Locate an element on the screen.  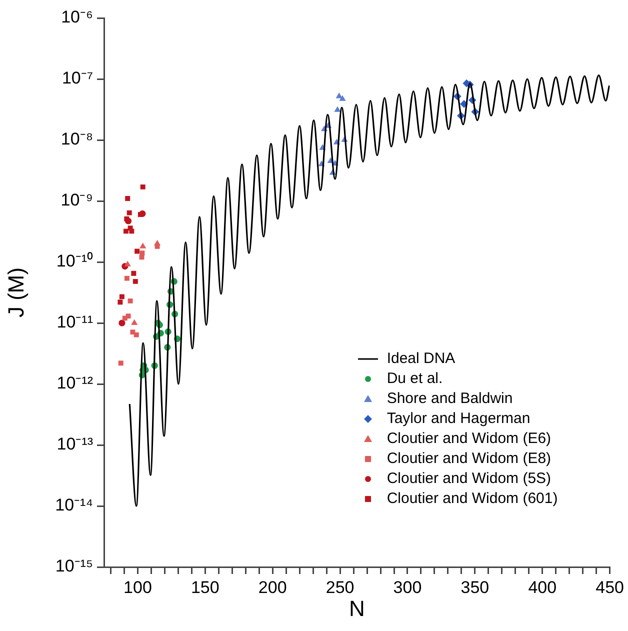
legend-label: Du et al. is located at coordinates (414, 379).